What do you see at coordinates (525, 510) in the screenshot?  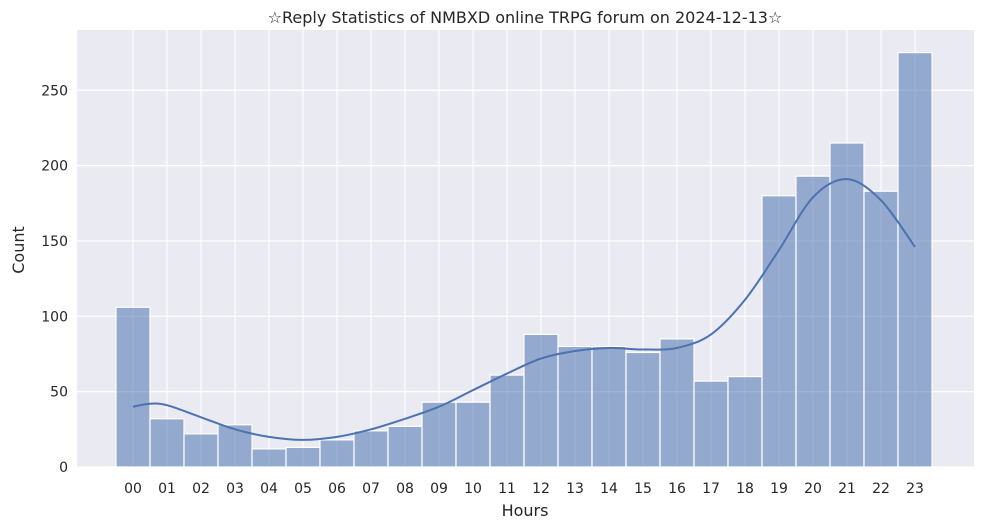 I see `x-axis-label: Hours` at bounding box center [525, 510].